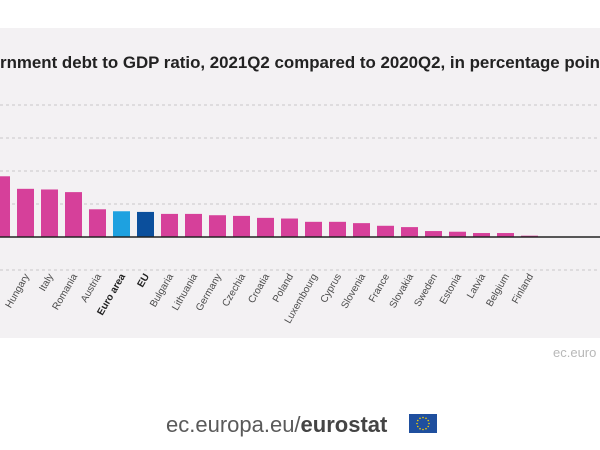 This screenshot has height=450, width=600. Describe the element at coordinates (361, 230) in the screenshot. I see `bar-slovenia` at that location.